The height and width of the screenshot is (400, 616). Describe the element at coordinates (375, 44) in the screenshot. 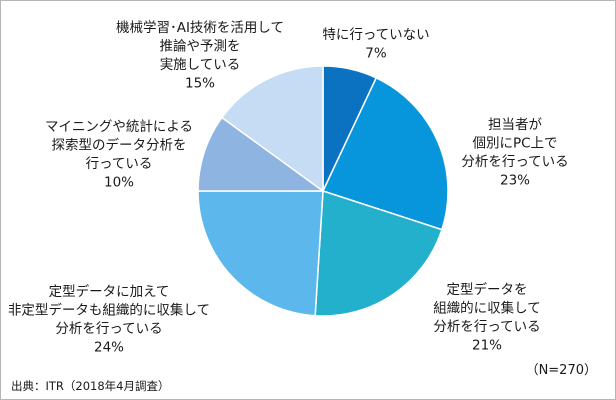

I see `slice-label-1: 特に行っていない 7%` at that location.